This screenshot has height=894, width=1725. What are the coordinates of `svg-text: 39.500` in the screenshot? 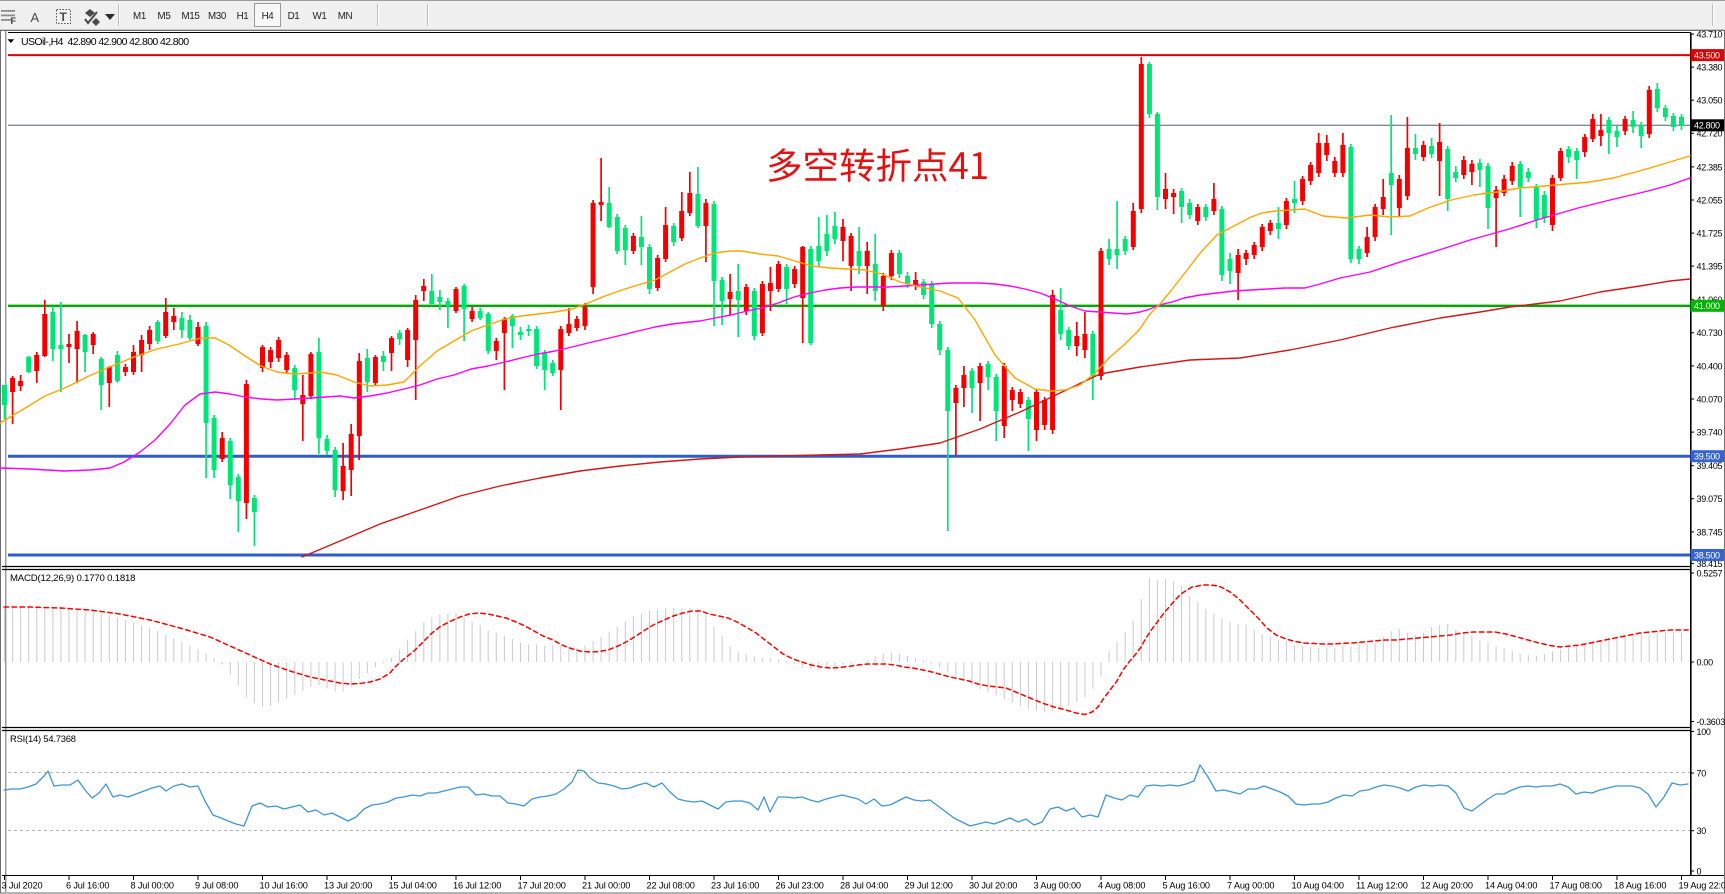 It's located at (1707, 457).